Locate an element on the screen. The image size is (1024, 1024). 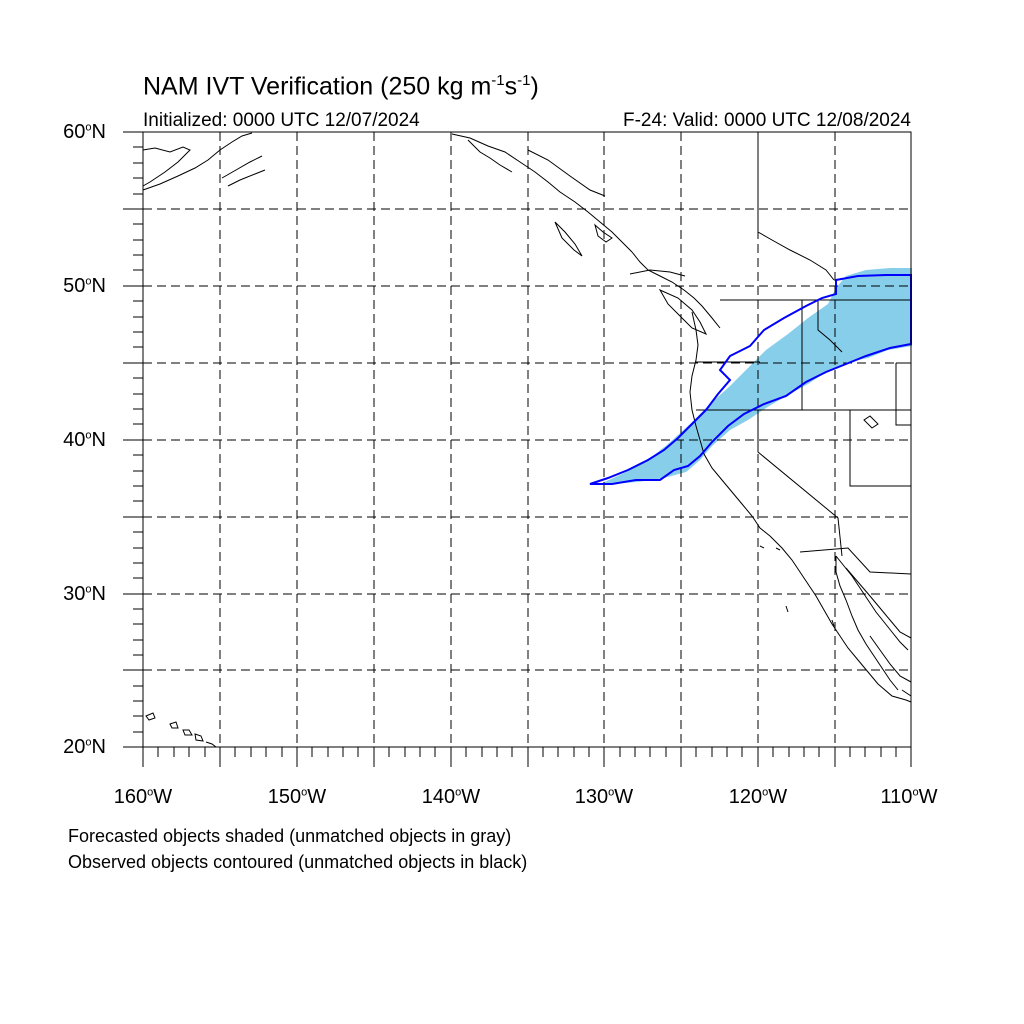
lon-label-deg: 150 is located at coordinates (284, 797).